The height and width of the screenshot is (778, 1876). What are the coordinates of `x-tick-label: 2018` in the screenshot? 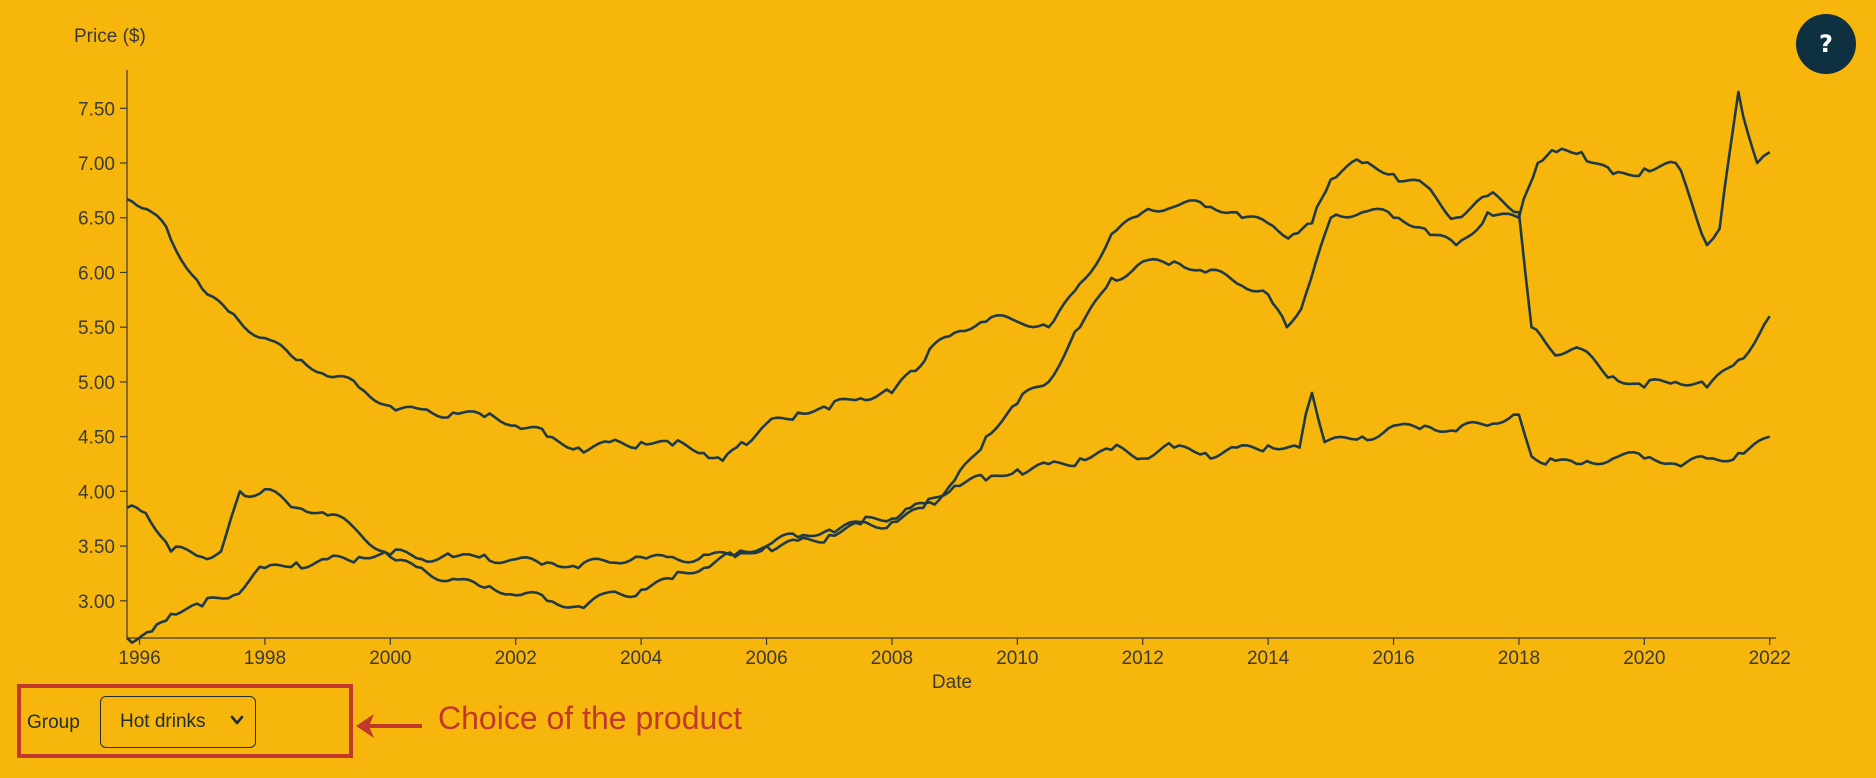 It's located at (1519, 658).